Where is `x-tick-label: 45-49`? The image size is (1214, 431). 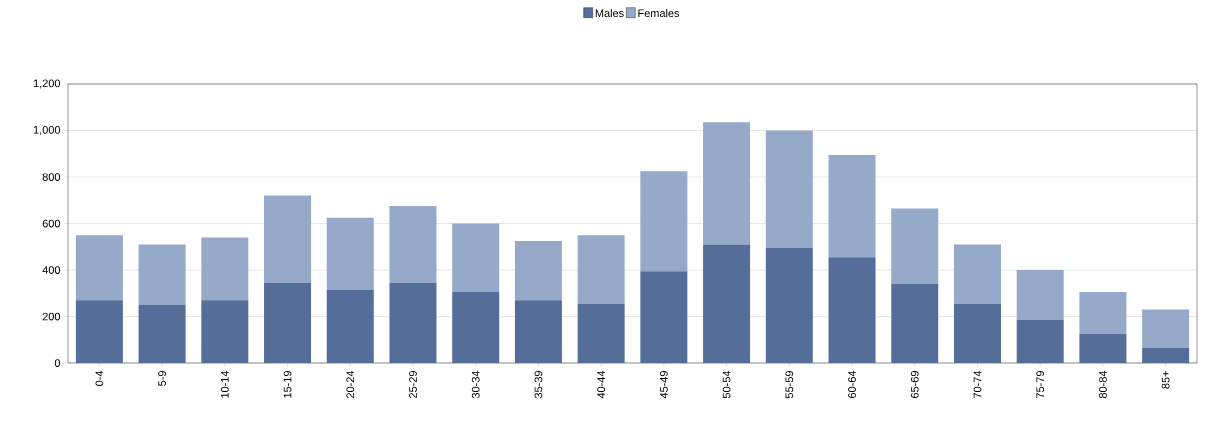 x-tick-label: 45-49 is located at coordinates (664, 385).